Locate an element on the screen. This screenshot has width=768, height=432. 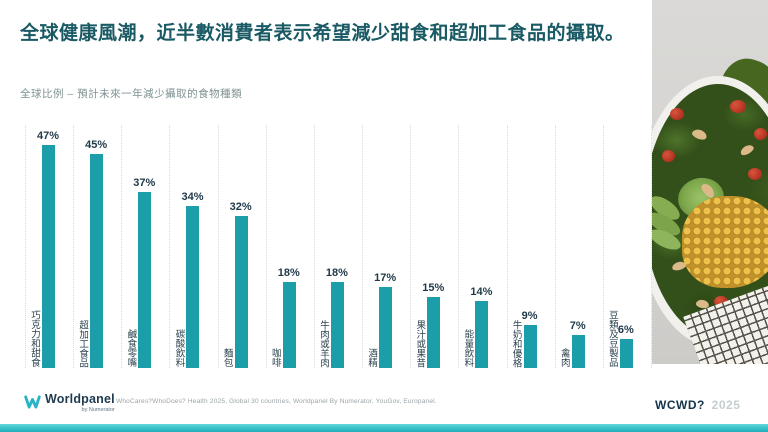
chart-column: 咖啡 18% is located at coordinates (289, 246).